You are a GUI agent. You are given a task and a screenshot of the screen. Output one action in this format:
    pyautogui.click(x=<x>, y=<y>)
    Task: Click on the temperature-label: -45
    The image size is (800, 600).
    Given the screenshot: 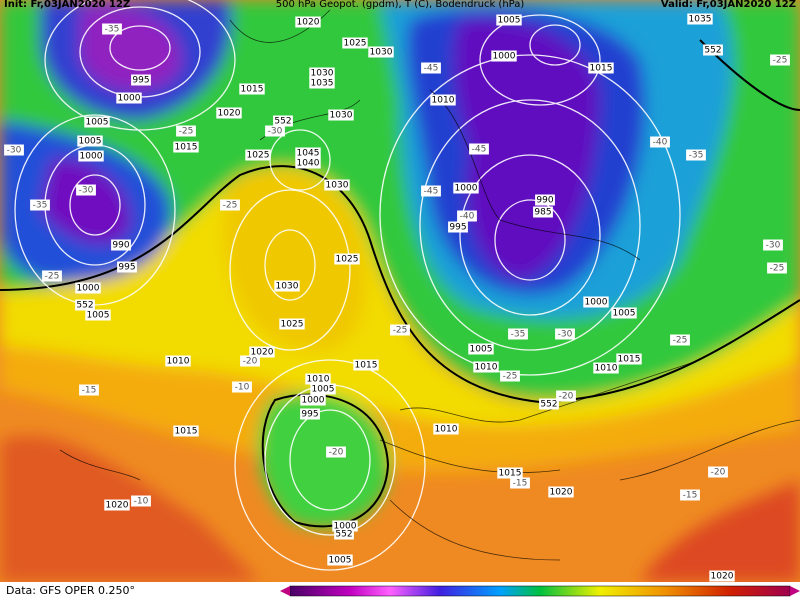 What is the action you would take?
    pyautogui.click(x=431, y=69)
    